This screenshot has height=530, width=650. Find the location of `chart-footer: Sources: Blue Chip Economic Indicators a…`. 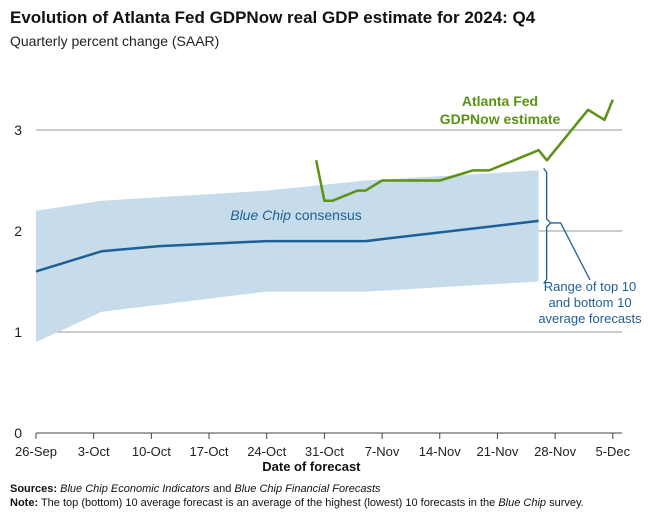

chart-footer: Sources: Blue Chip Economic Indicators a… is located at coordinates (325, 496).